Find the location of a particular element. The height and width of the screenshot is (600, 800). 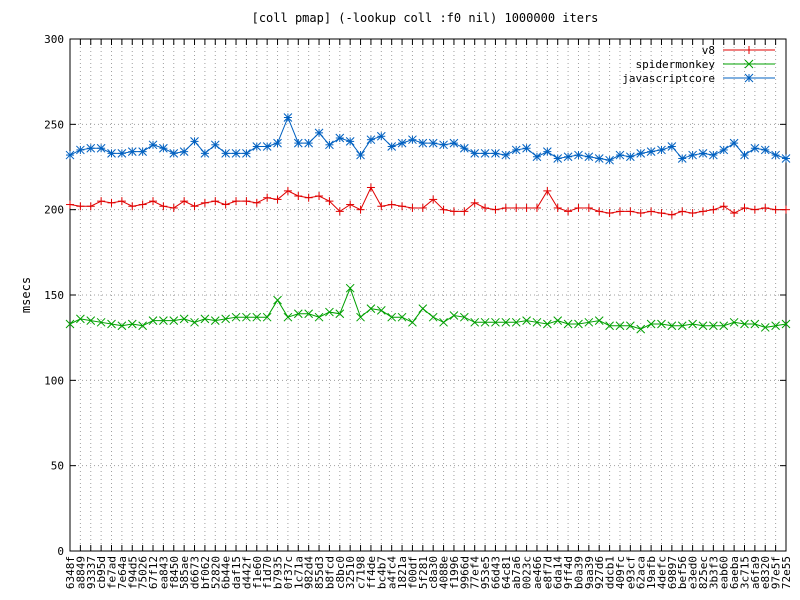

x-tick-label: 62aca is located at coordinates (641, 572).